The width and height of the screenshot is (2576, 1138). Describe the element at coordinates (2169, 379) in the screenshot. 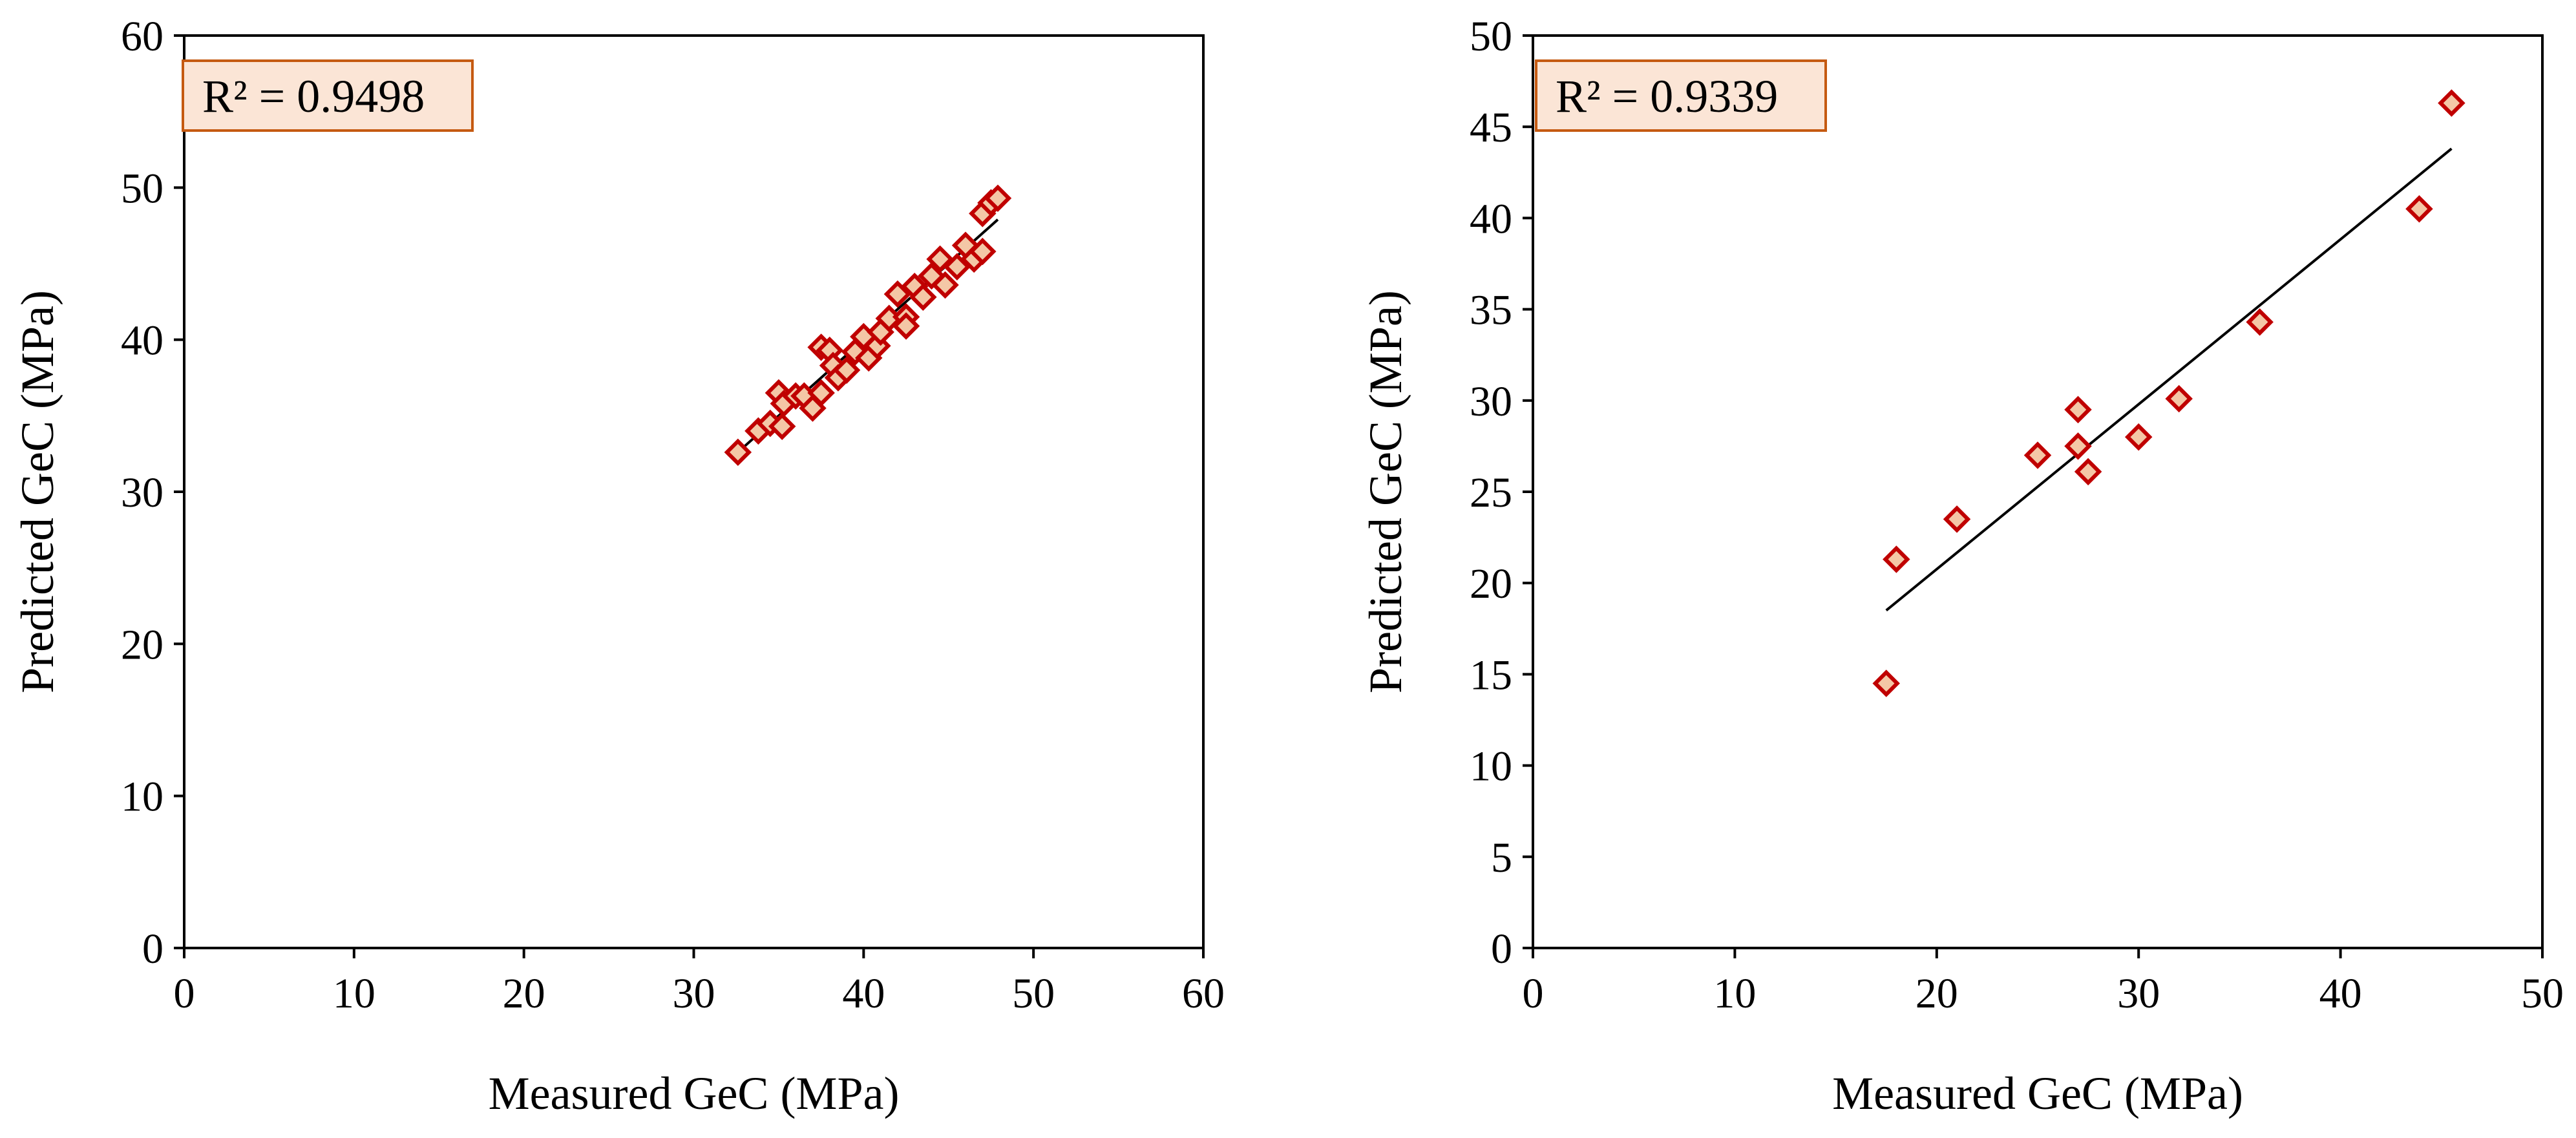

I see `trendline` at that location.